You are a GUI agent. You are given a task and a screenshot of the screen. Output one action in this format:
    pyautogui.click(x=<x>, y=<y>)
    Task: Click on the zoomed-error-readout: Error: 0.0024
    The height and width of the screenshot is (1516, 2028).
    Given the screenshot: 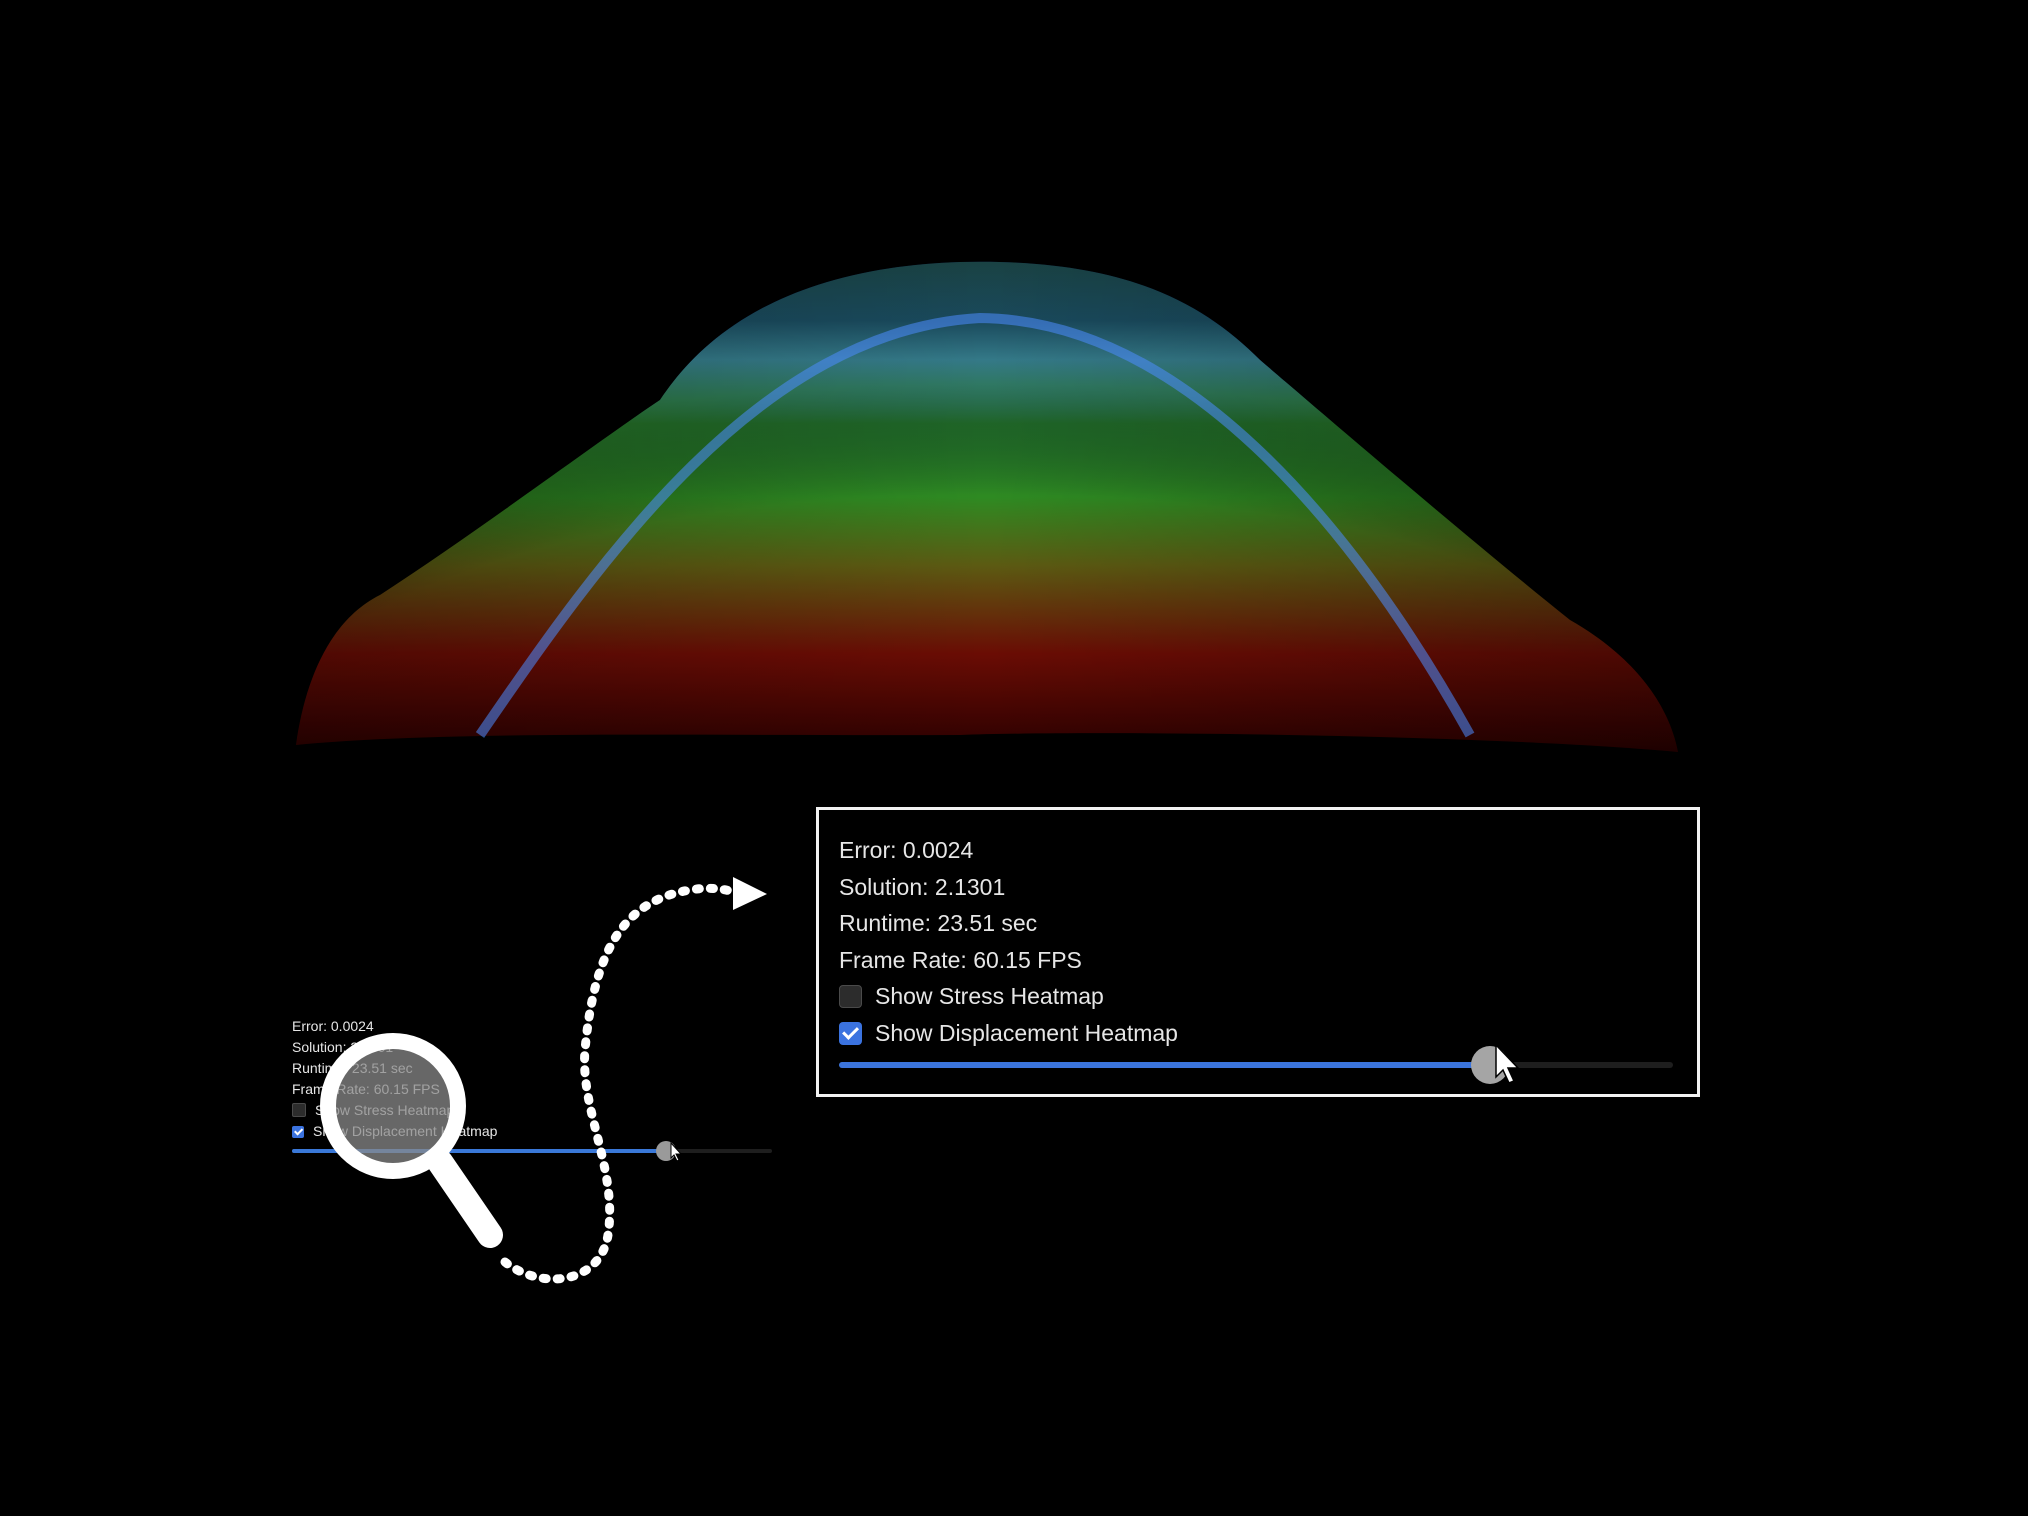 What is the action you would take?
    pyautogui.click(x=906, y=850)
    